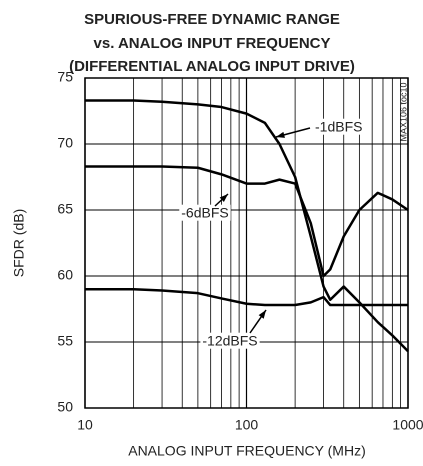 The image size is (423, 466). Describe the element at coordinates (212, 43) in the screenshot. I see `chart-title: vs. ANALOG INPUT FREQUENCY` at that location.